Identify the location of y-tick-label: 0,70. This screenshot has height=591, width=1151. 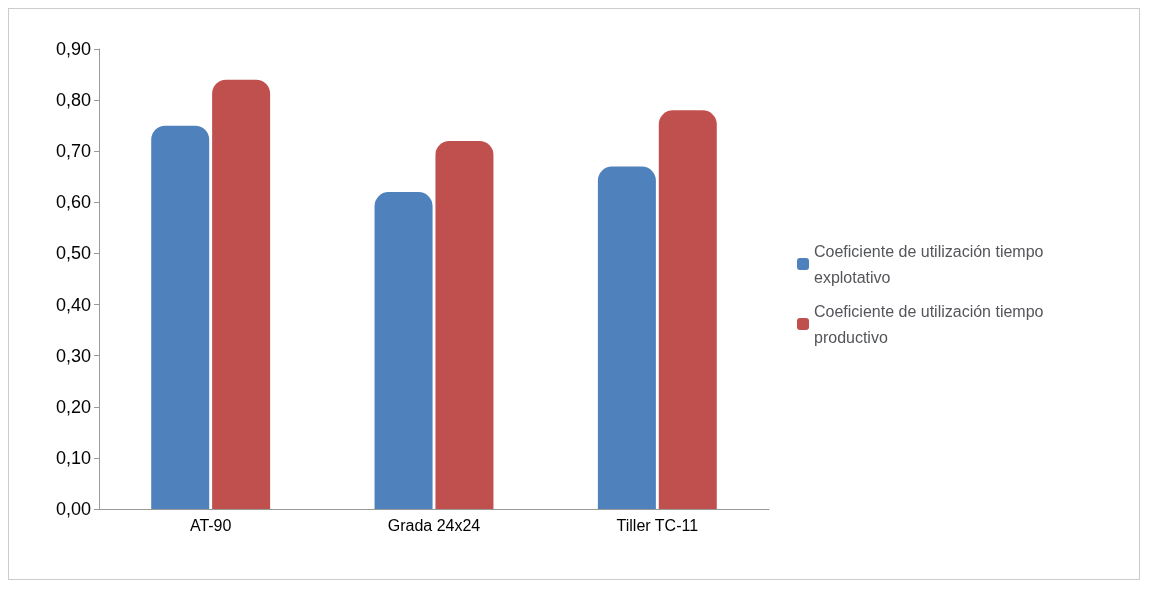
(73, 151).